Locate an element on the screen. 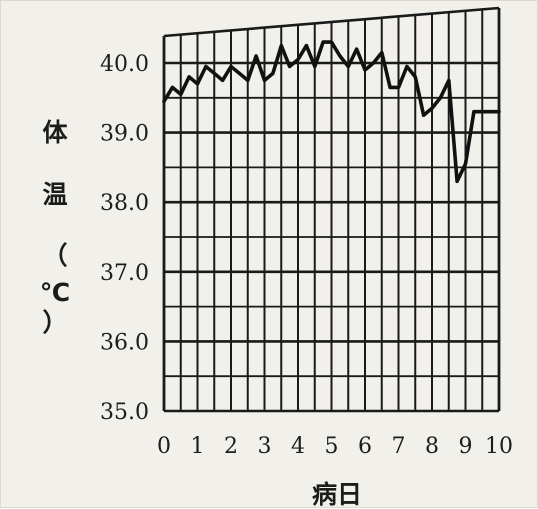  y-tick-label: 38.0 is located at coordinates (124, 203).